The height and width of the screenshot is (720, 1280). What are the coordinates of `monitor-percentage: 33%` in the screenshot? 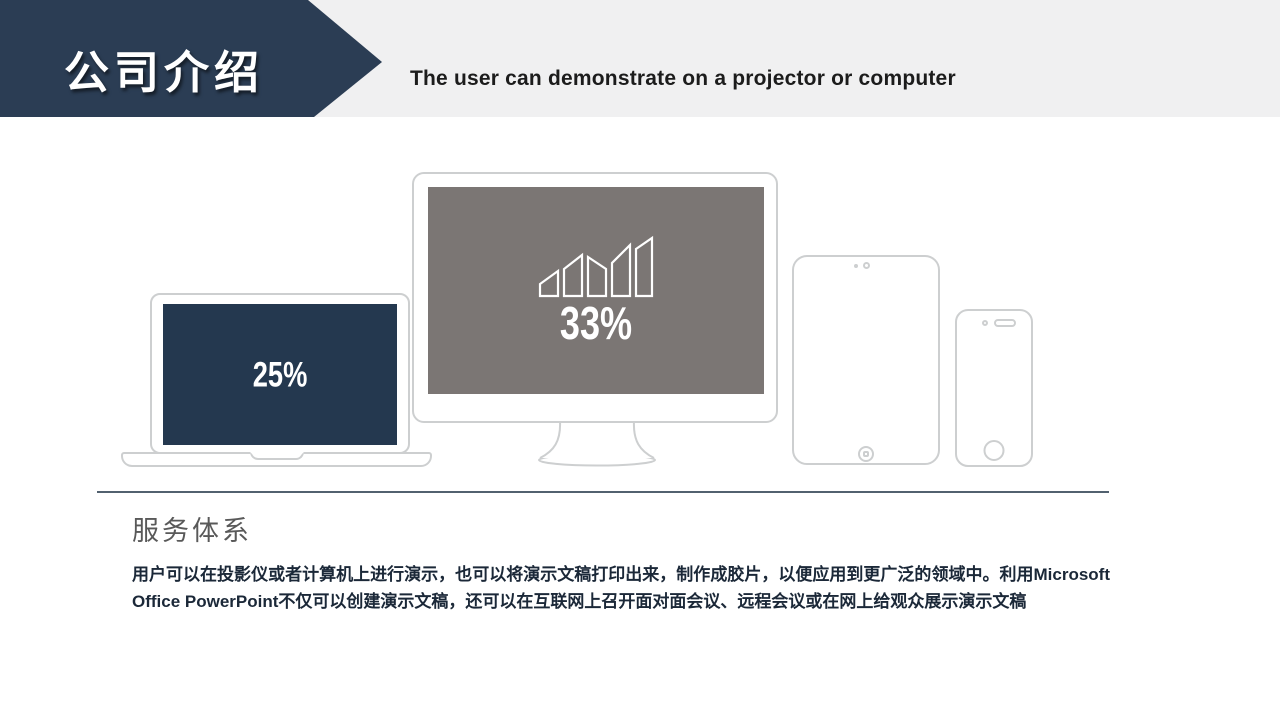 It's located at (596, 323).